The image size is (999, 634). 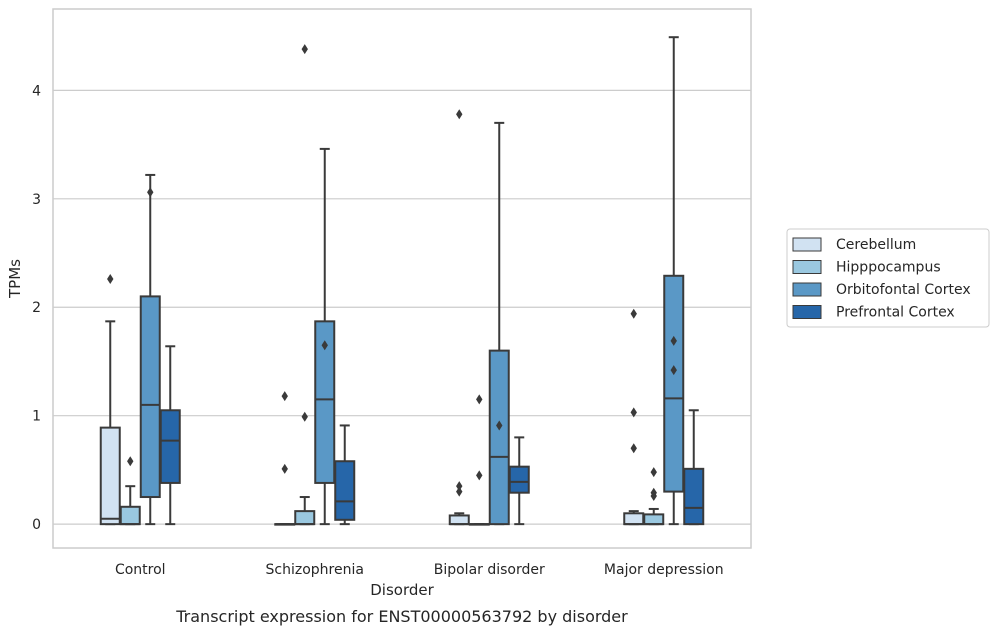 I want to click on legend-label: Orbitofontal Cortex, so click(x=903, y=290).